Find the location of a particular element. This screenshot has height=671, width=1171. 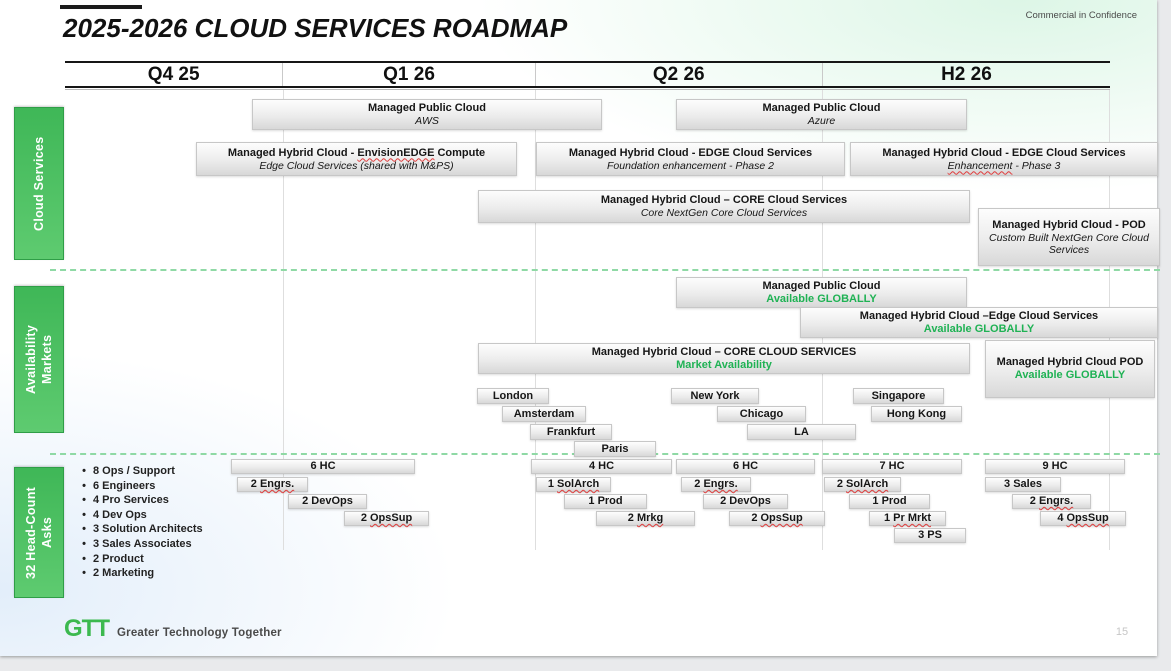

gtt-logo-tagline: Greater Technology Together is located at coordinates (199, 633).